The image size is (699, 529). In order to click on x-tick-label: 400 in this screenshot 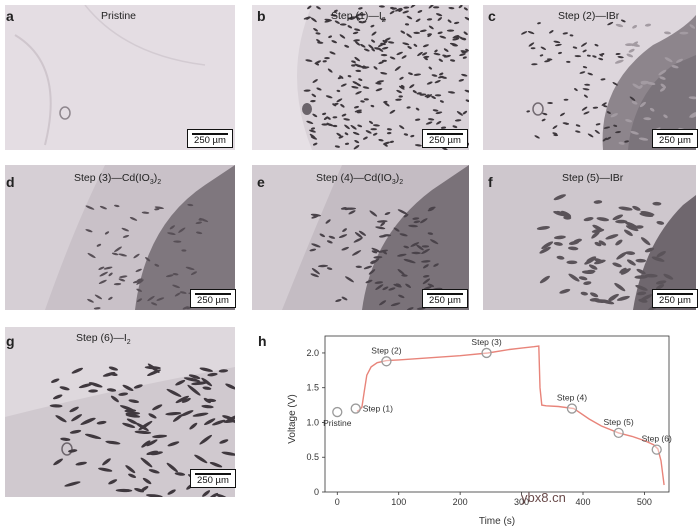, I will do `click(582, 502)`.